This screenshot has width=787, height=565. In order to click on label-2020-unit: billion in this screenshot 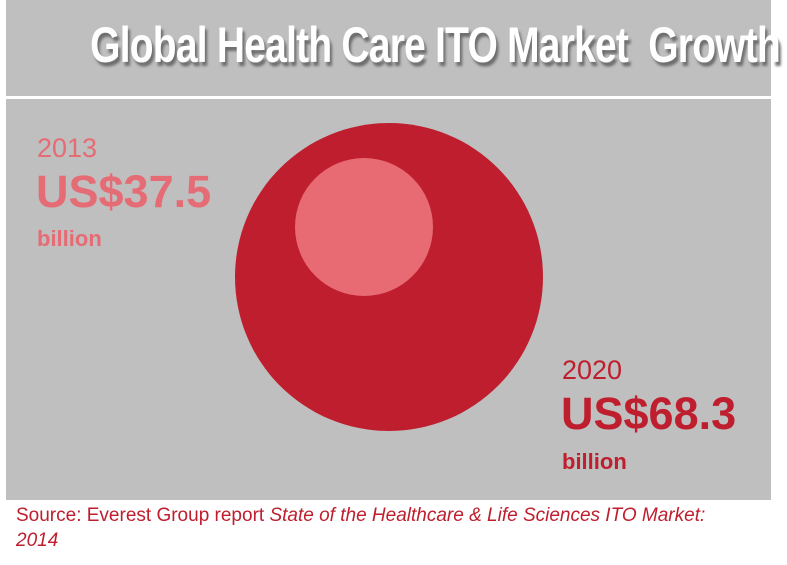, I will do `click(594, 461)`.